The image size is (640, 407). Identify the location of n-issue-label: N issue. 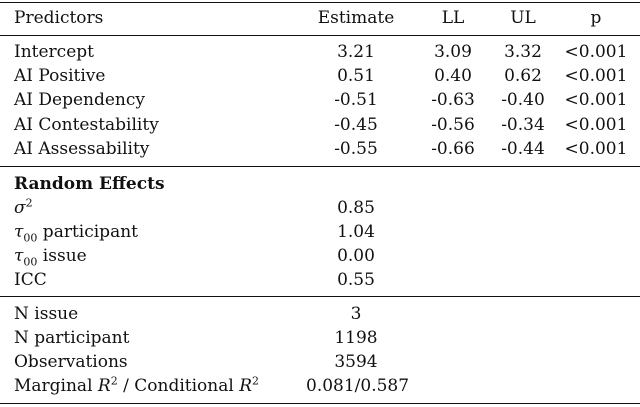
(46, 314).